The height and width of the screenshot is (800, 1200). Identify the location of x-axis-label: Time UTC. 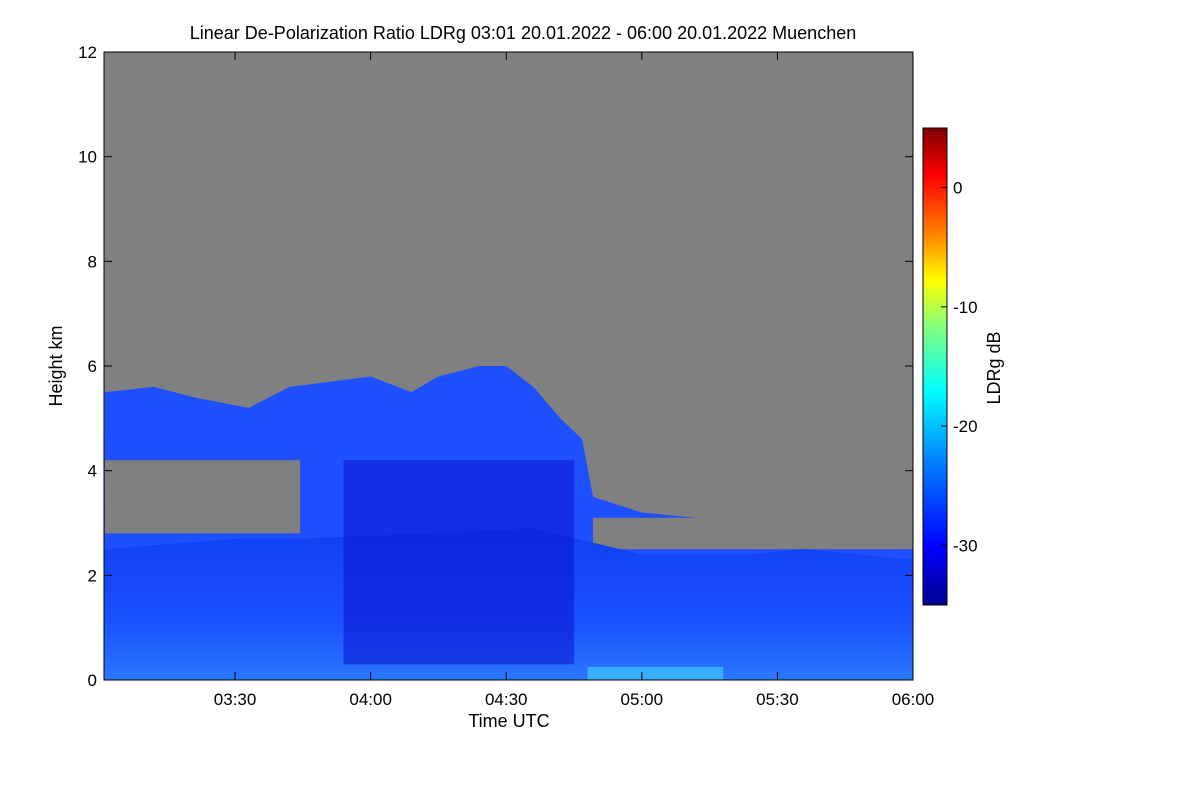
(508, 721).